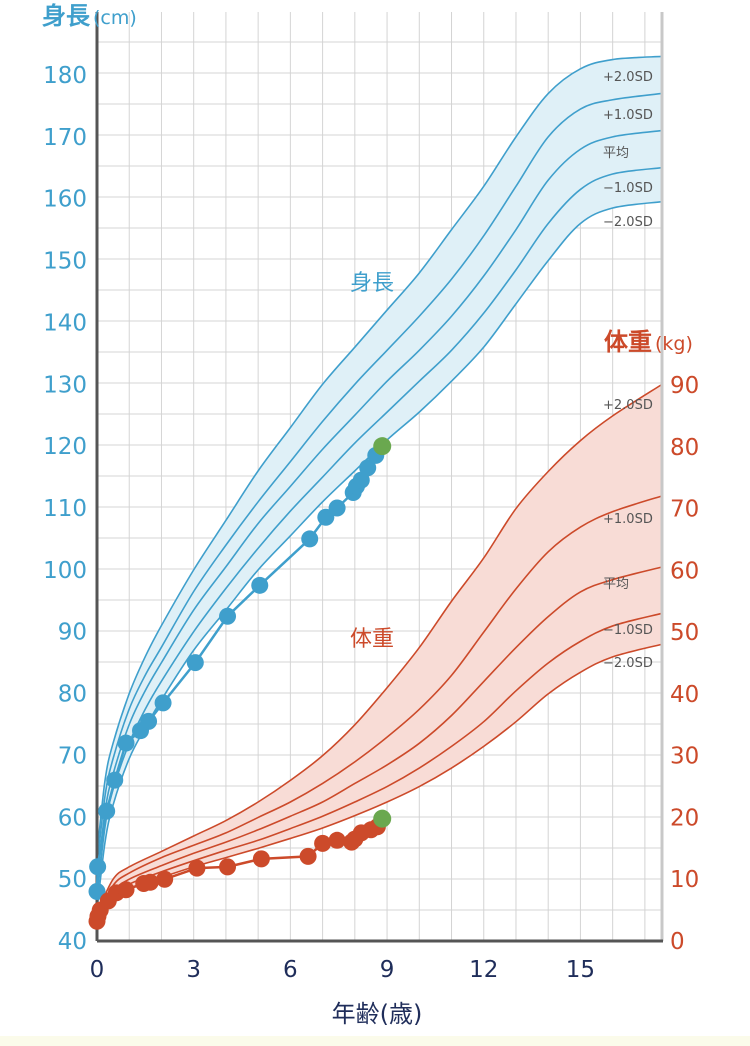  I want to click on x-tick-label: 0, so click(97, 970).